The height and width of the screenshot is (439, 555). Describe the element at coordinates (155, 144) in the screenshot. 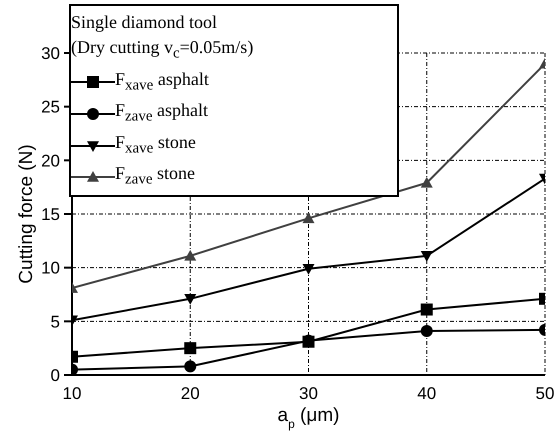

I see `legend-label: F$_{xave}$ stone` at that location.